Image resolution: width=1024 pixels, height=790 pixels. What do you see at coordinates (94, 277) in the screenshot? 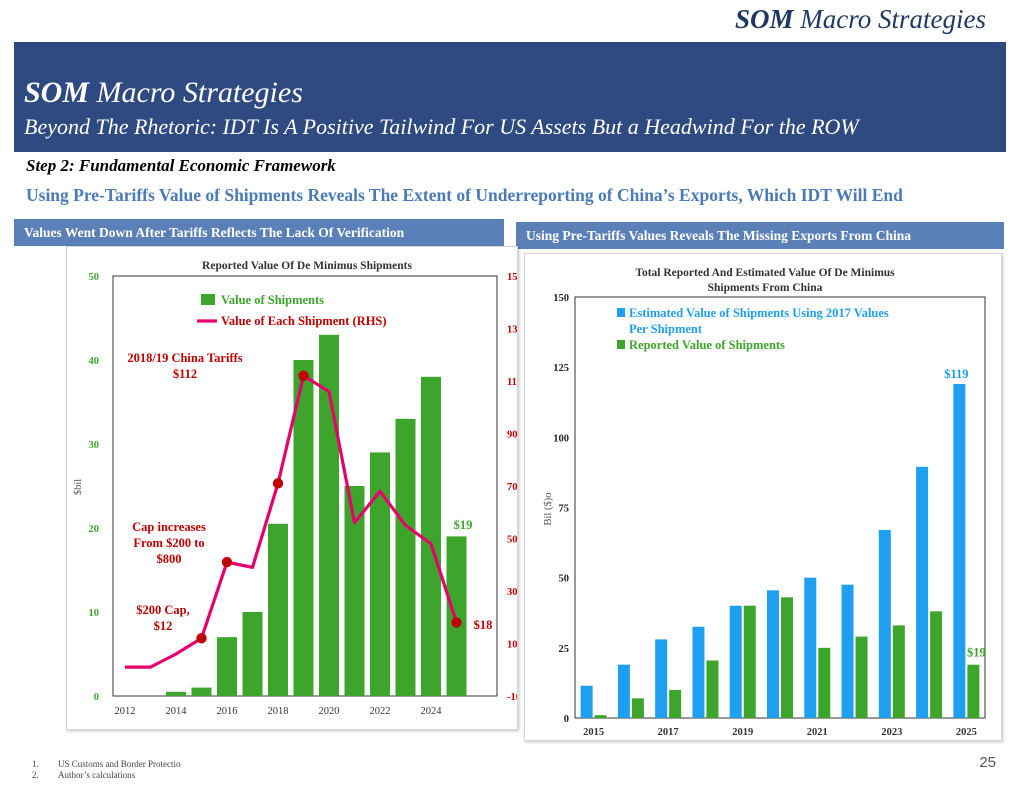
I see `left-y-tick-label: 50` at bounding box center [94, 277].